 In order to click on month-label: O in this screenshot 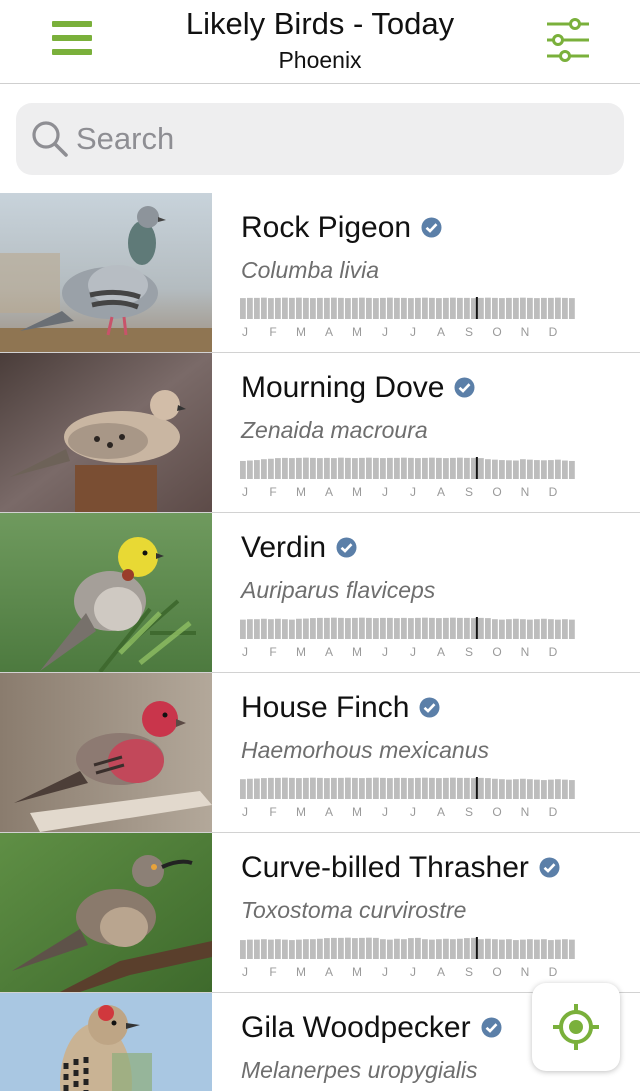, I will do `click(497, 652)`.